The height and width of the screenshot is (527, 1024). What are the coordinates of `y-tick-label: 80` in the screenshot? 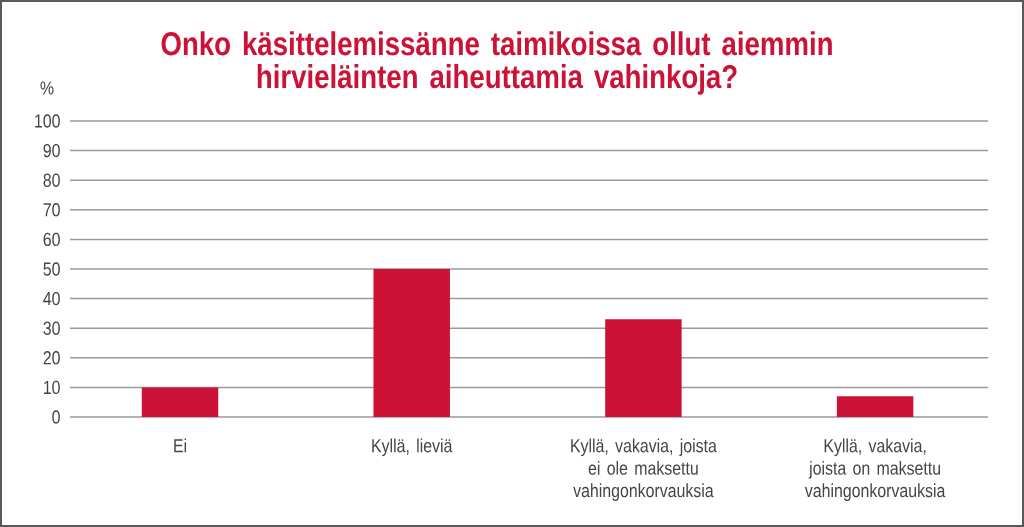 It's located at (51, 180).